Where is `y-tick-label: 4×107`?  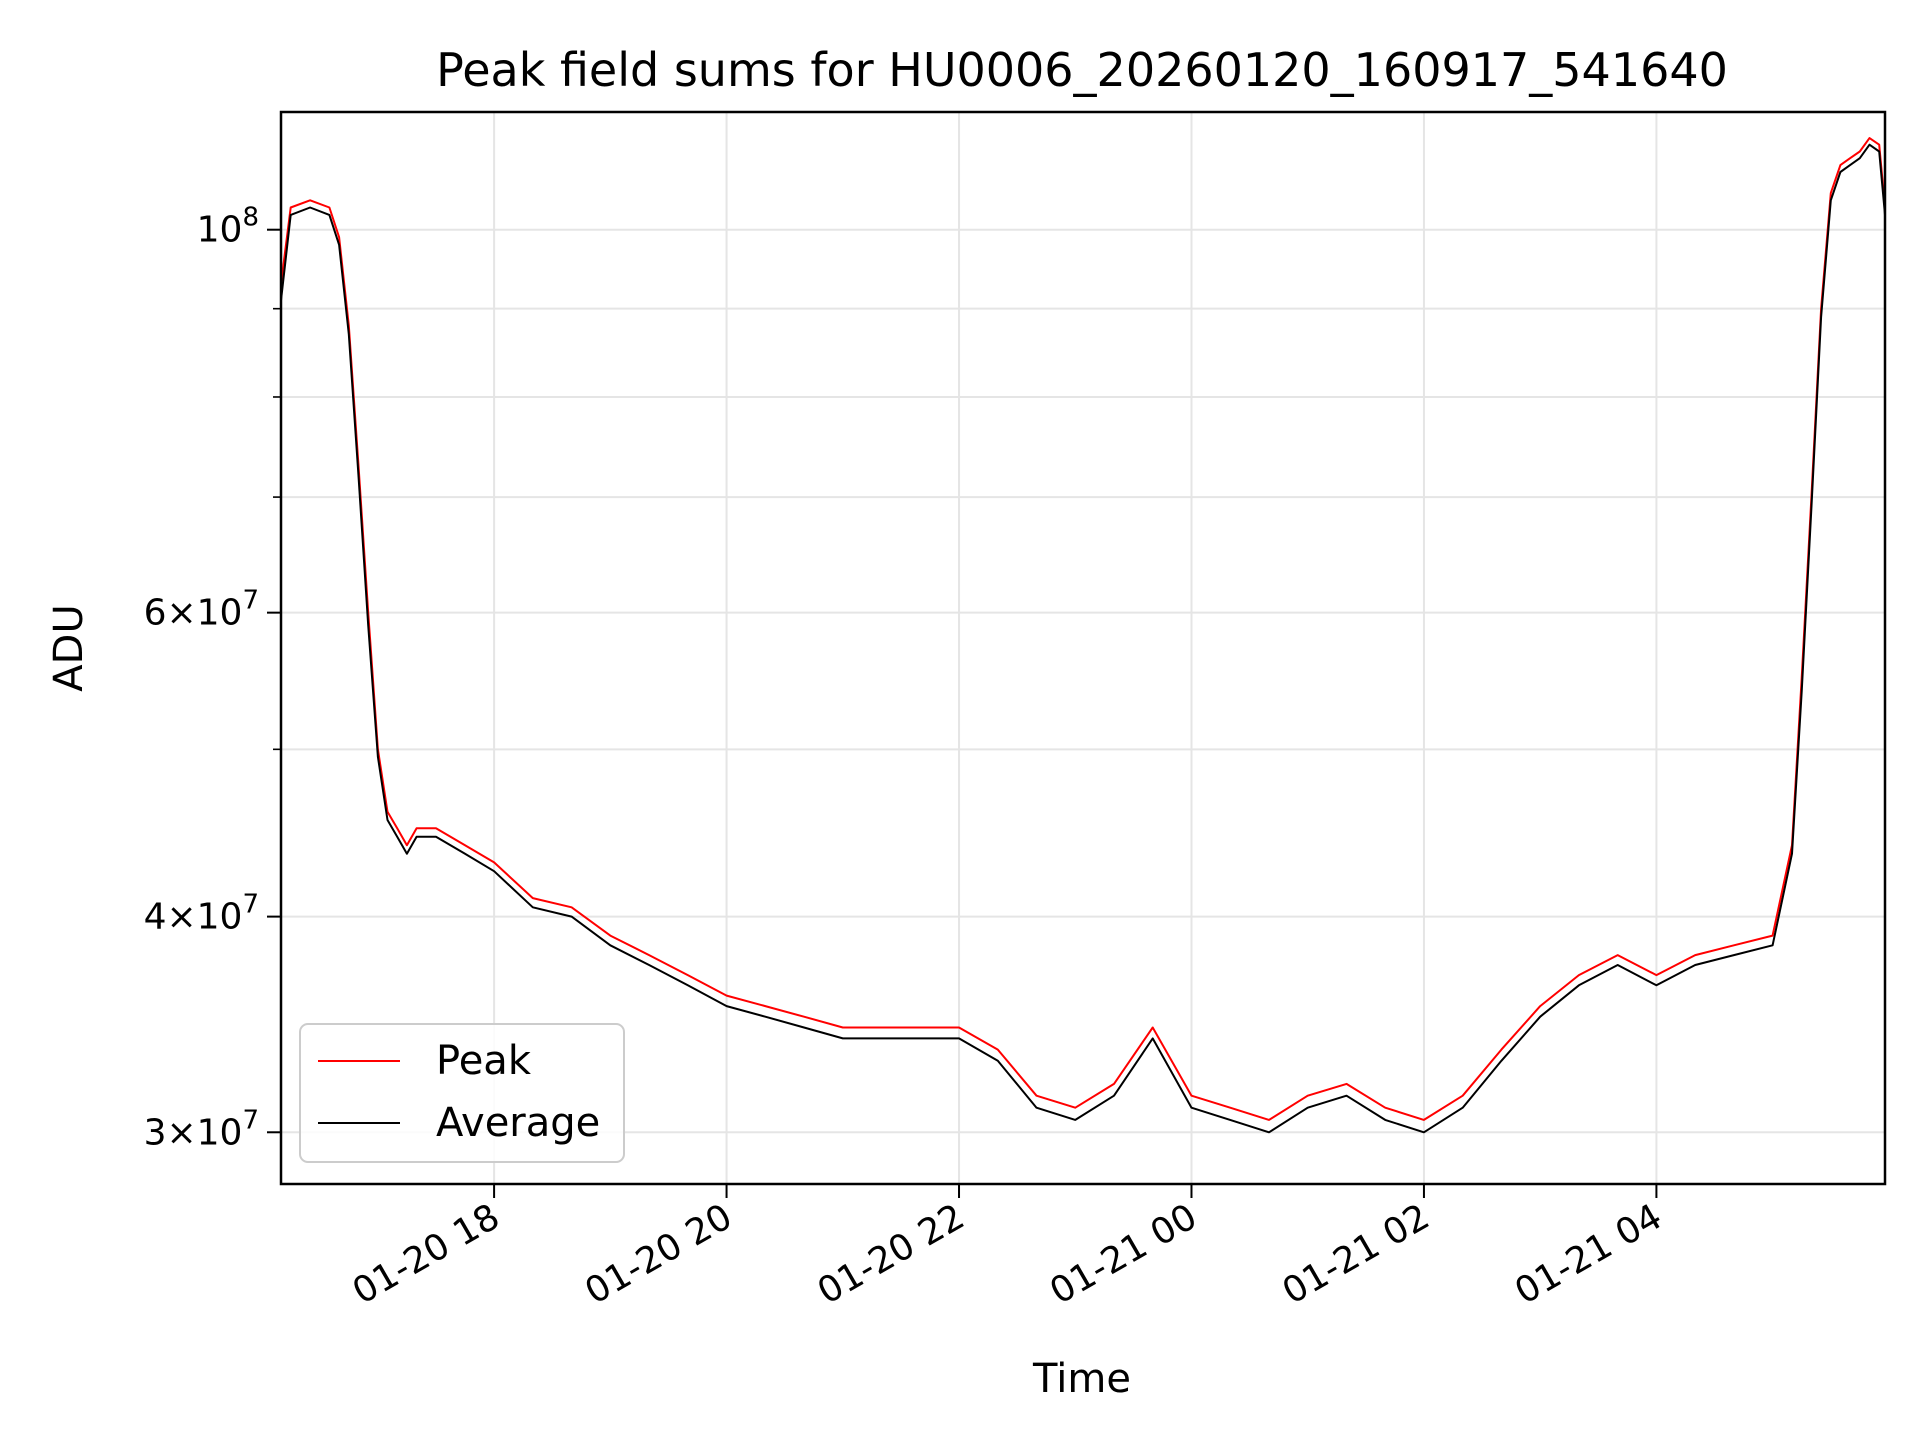
y-tick-label: 4×107 is located at coordinates (201, 914).